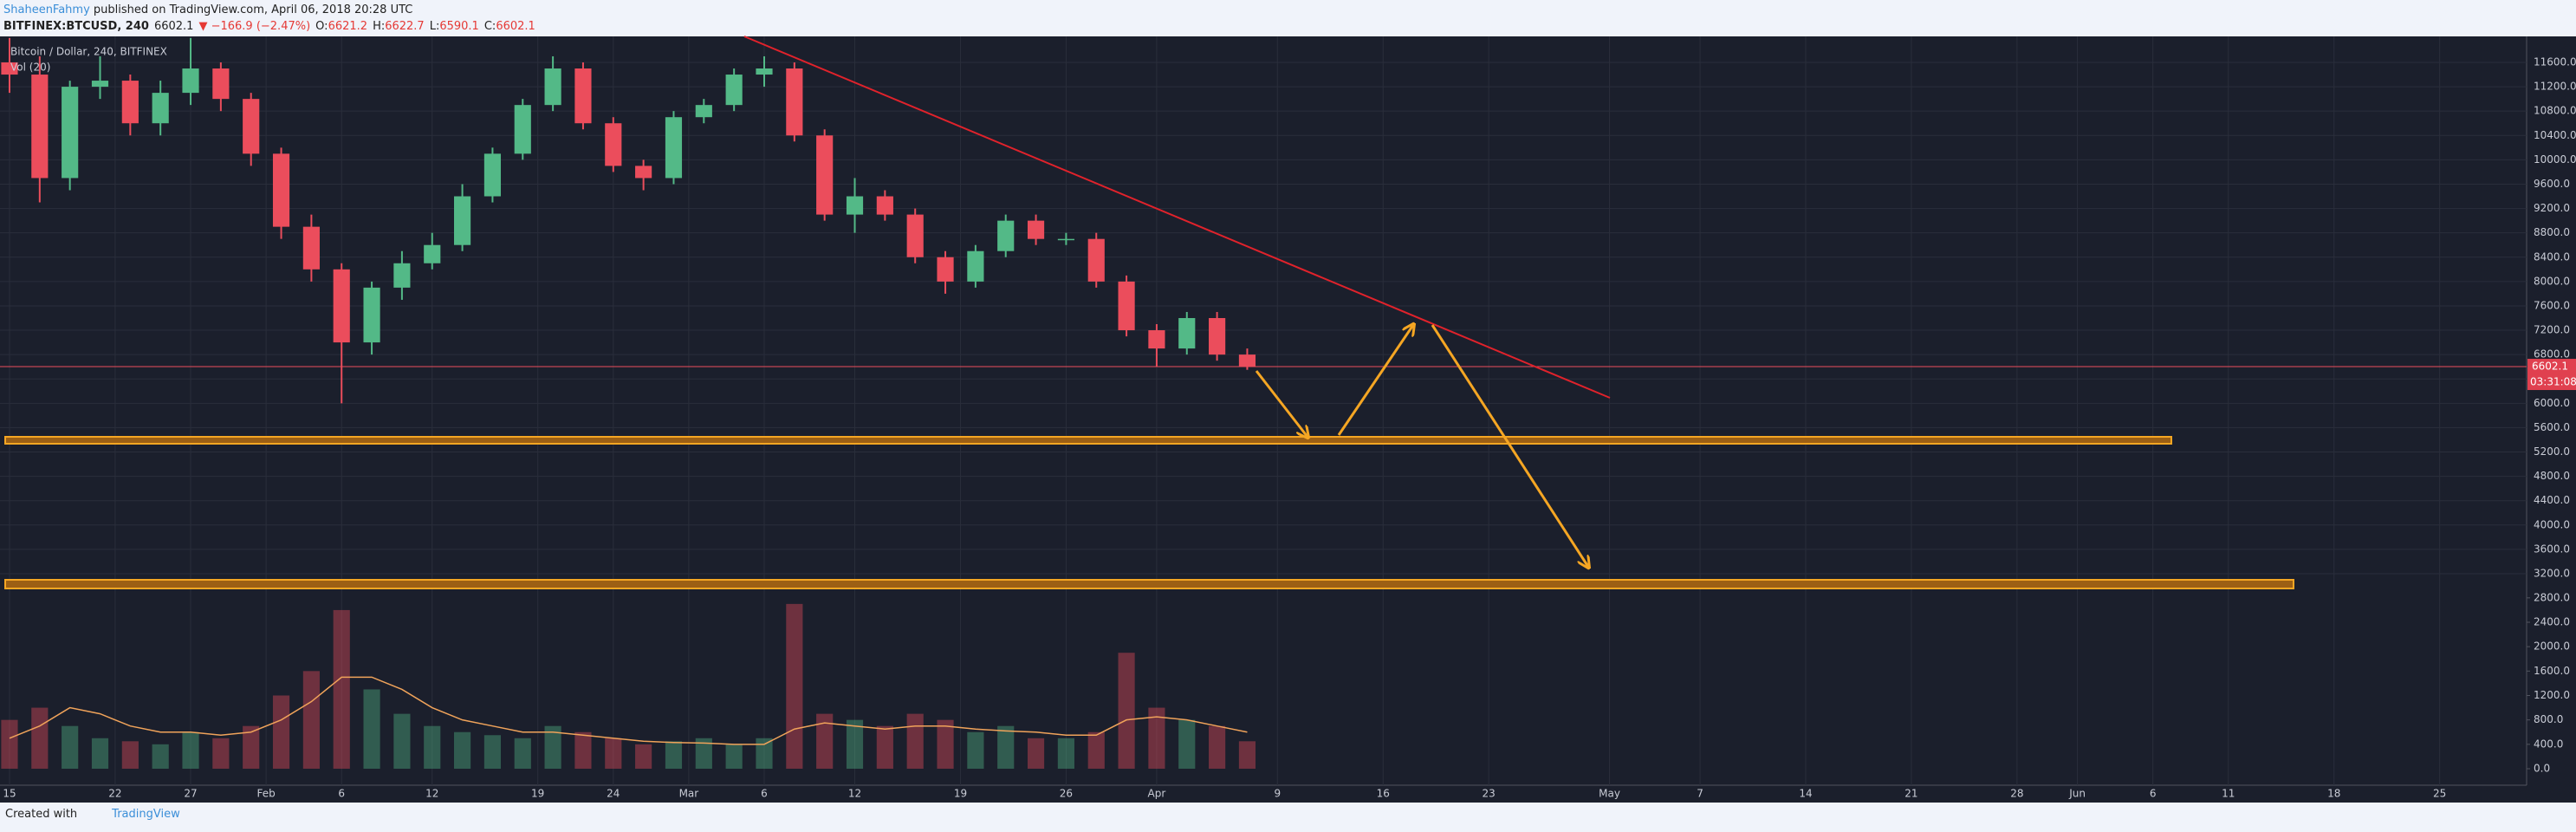  Describe the element at coordinates (2017, 794) in the screenshot. I see `x-tick-label: 28` at that location.